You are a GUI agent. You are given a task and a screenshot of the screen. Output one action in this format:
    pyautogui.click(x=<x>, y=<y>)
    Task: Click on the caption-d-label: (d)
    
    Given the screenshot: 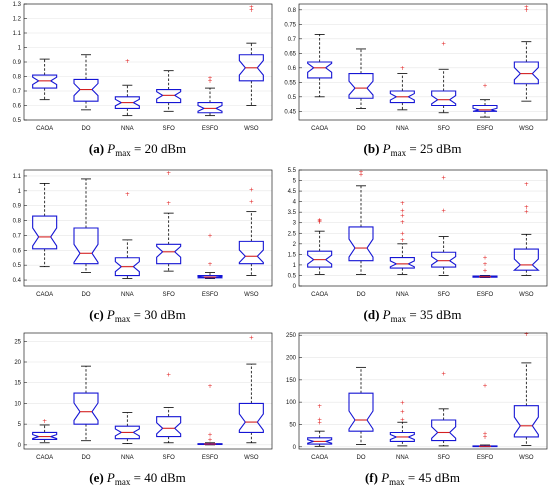 What is the action you would take?
    pyautogui.click(x=371, y=314)
    